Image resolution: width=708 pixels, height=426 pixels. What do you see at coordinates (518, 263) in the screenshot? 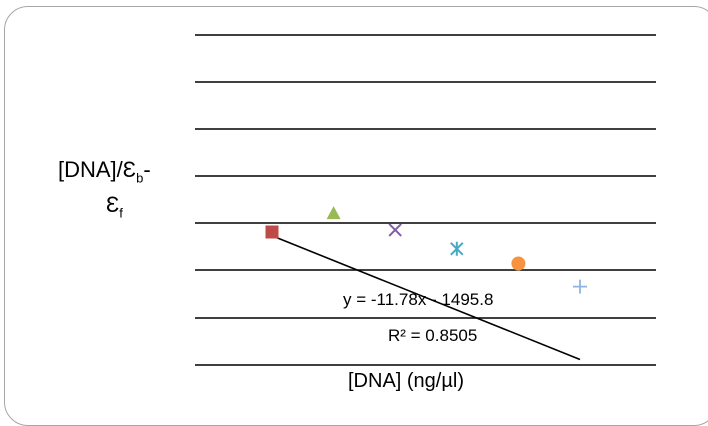
I see `data-point-4-circle` at bounding box center [518, 263].